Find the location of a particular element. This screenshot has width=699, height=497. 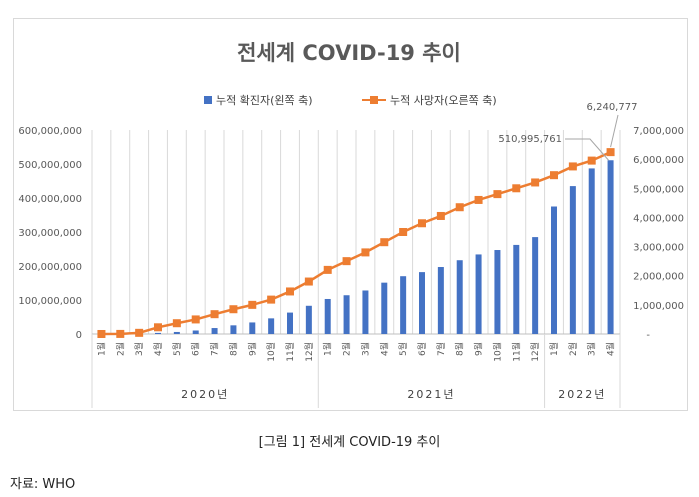

figure-caption: [그림 1] 전세계 COVID-19 추이 is located at coordinates (349, 442).